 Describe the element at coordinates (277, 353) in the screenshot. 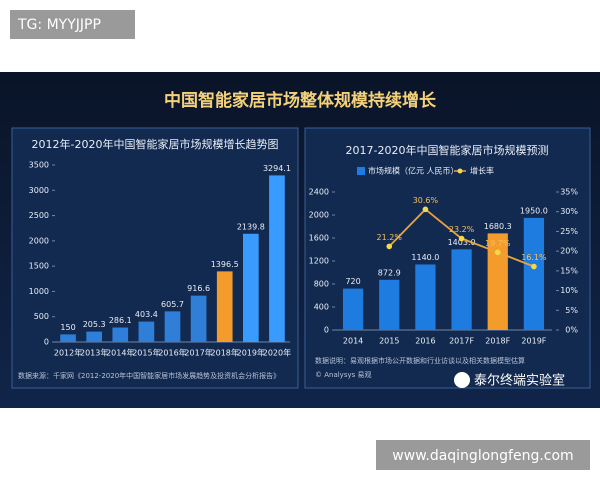

I see `x-tick-label: 2020年` at that location.